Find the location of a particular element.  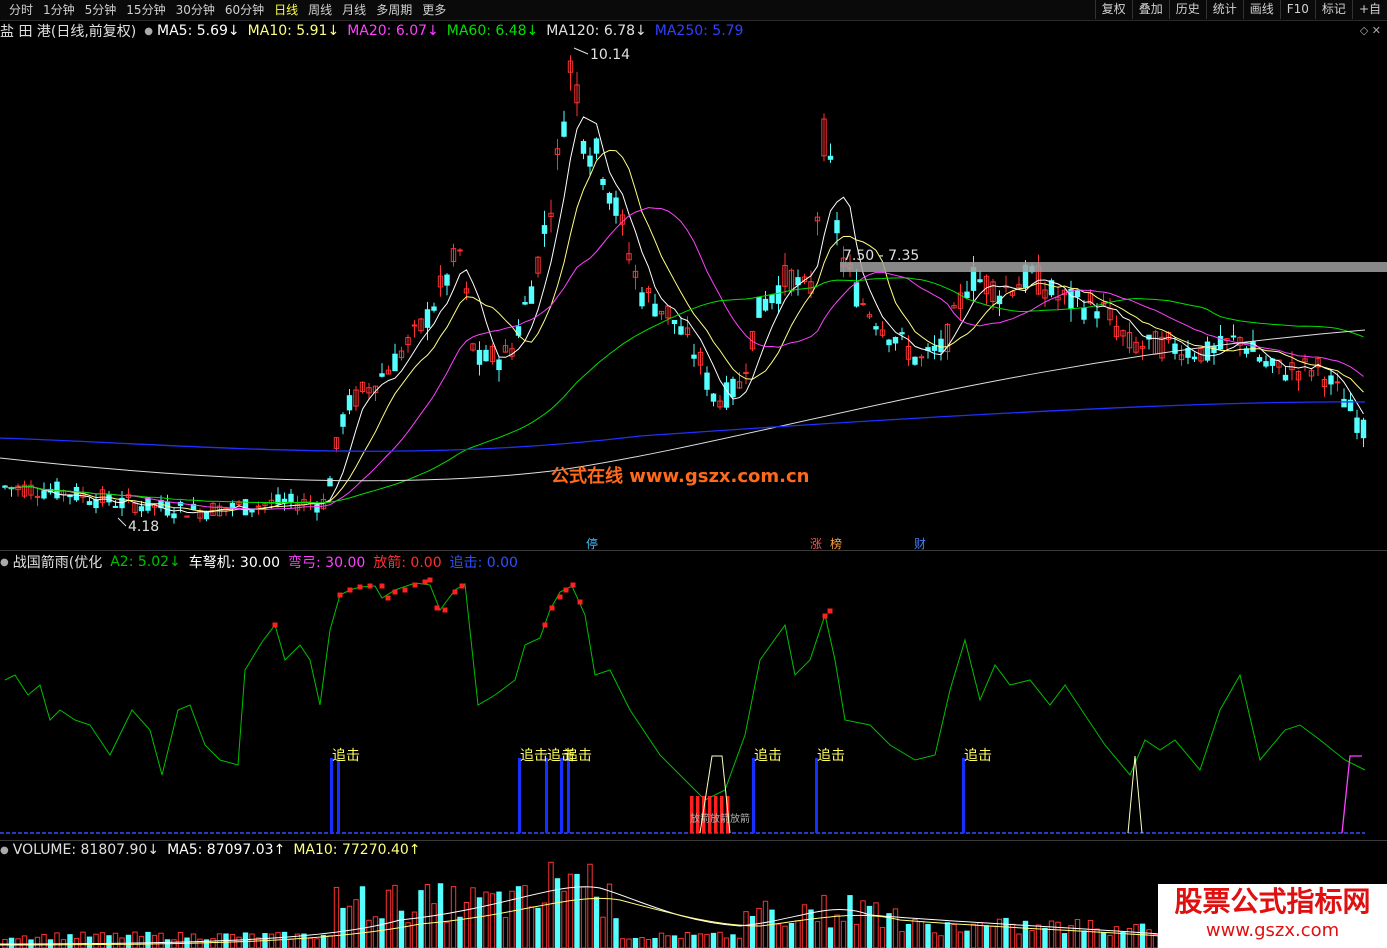

legend-dropdown-icon: ● is located at coordinates (149, 31).